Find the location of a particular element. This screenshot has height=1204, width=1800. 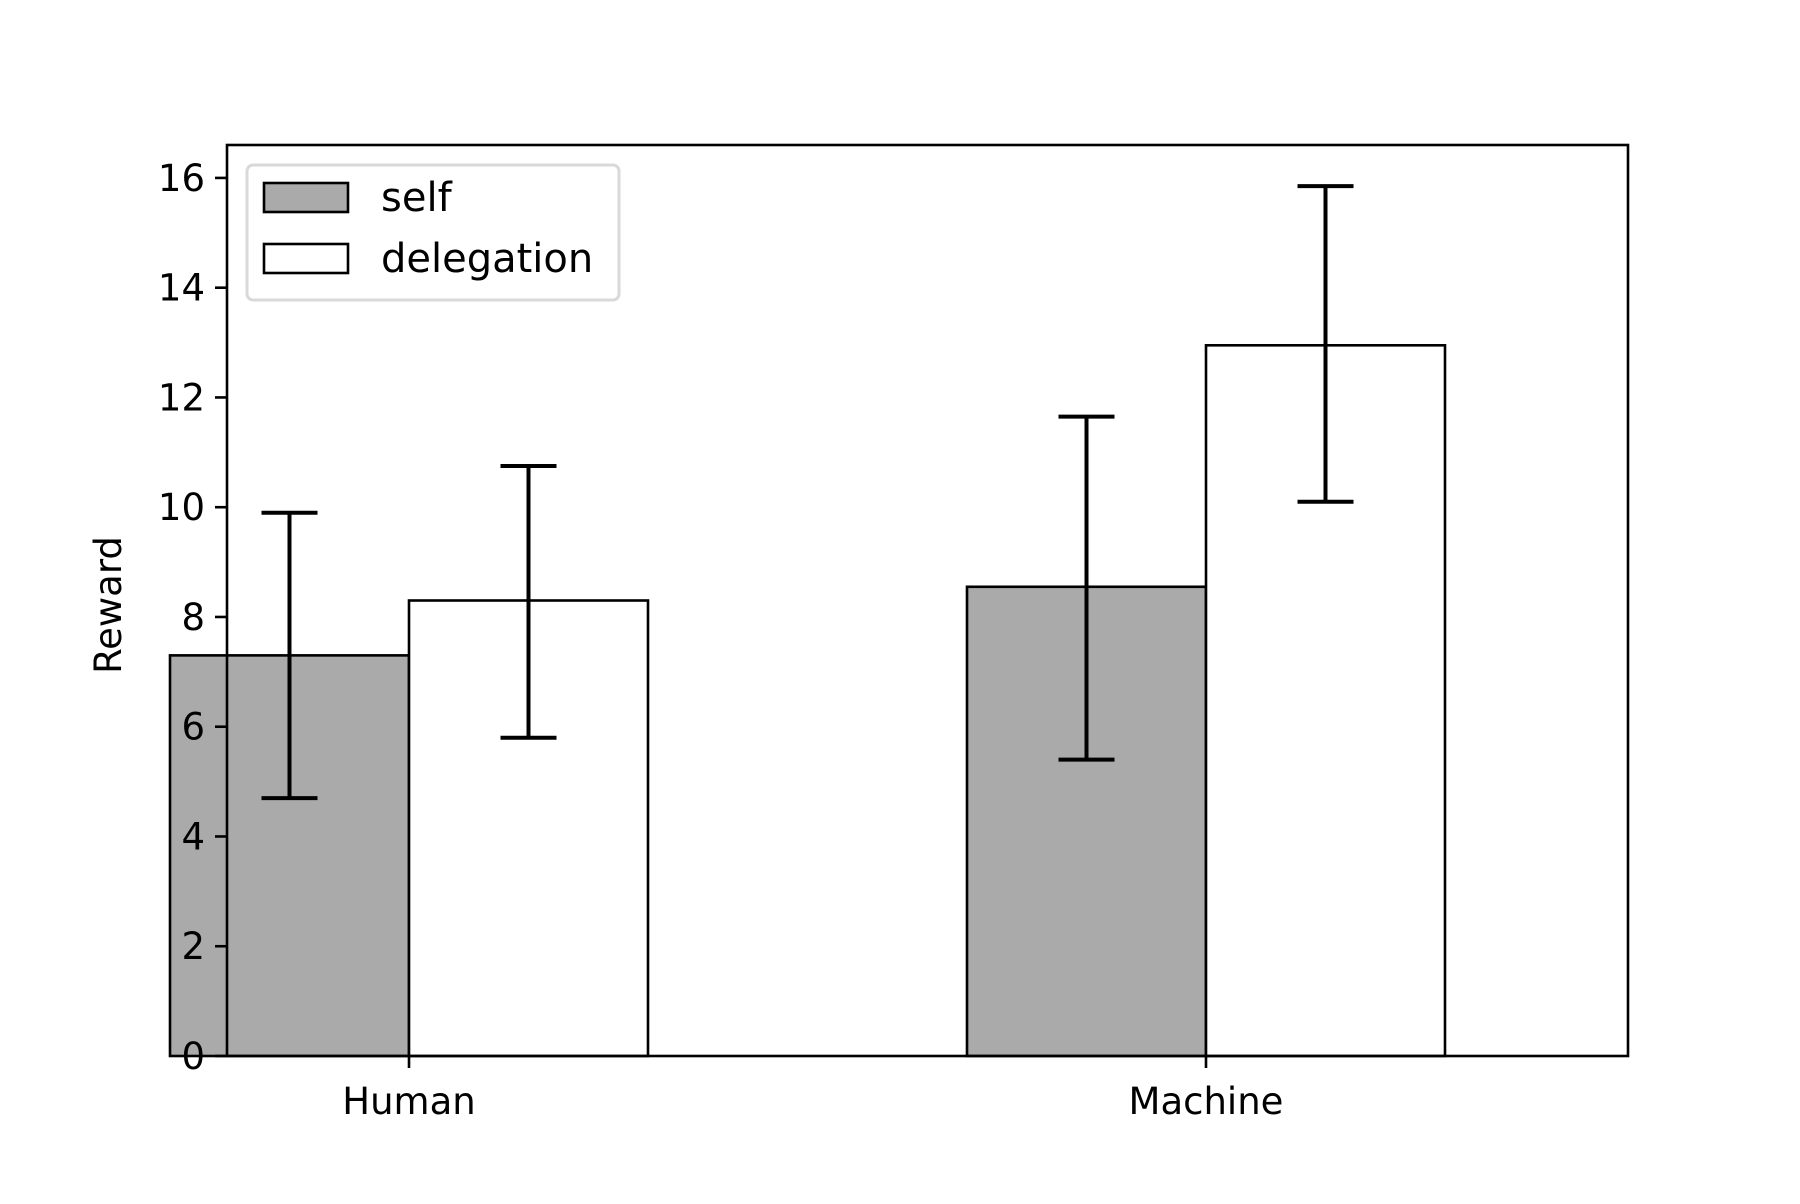

errorbar-self-human is located at coordinates (289, 655).